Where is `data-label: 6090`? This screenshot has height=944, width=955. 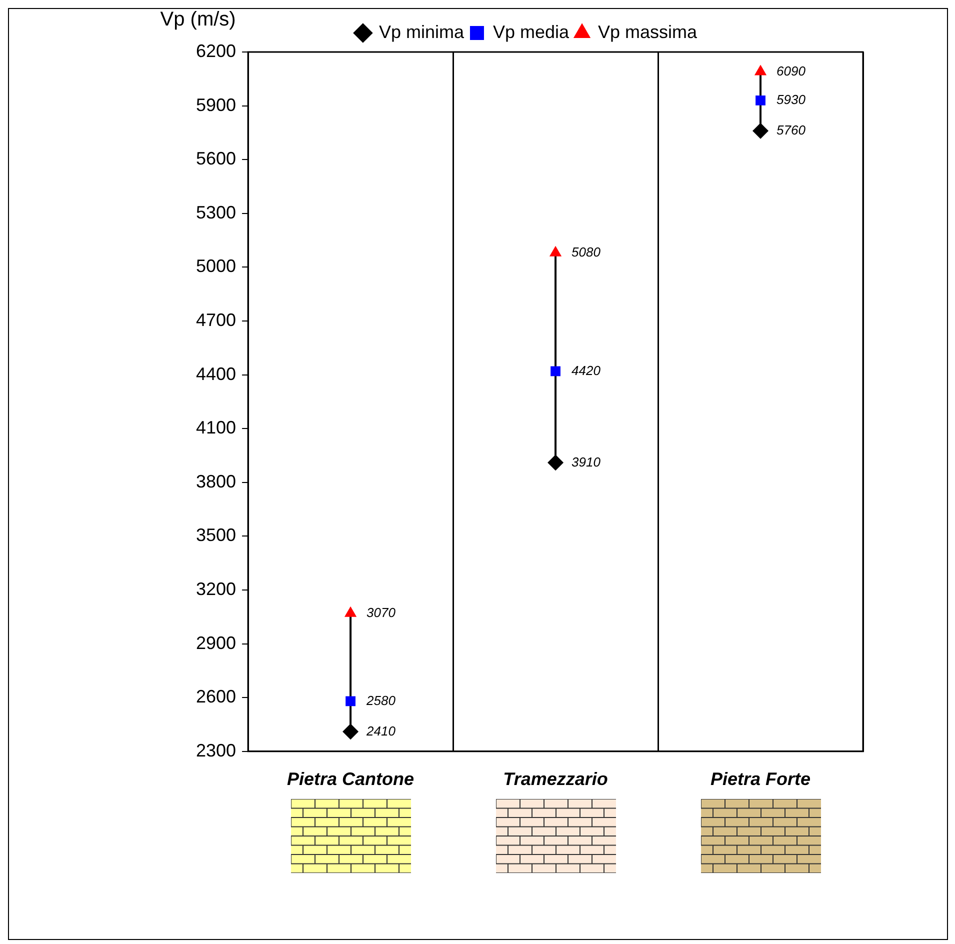 data-label: 6090 is located at coordinates (791, 70).